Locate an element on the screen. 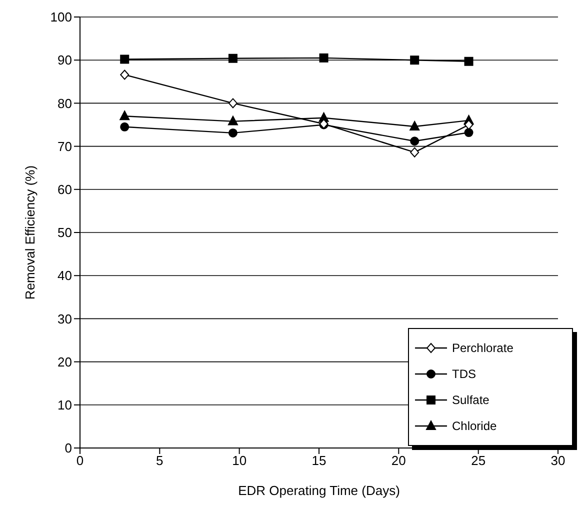 Image resolution: width=581 pixels, height=517 pixels. x-tick-label: 10 is located at coordinates (239, 460).